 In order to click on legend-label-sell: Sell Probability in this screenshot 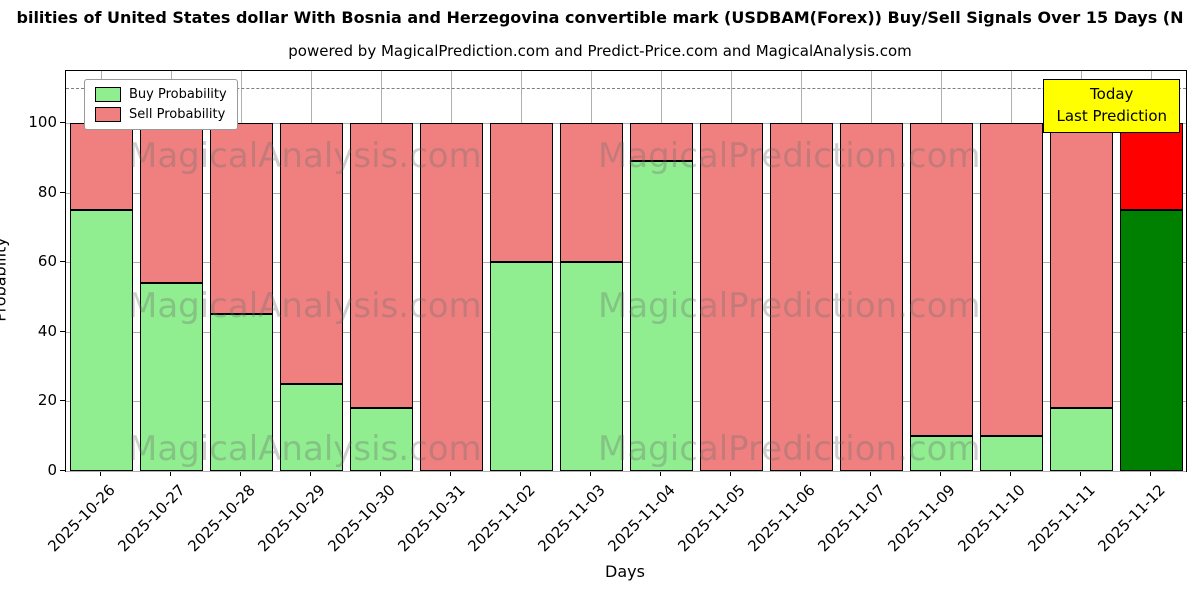, I will do `click(177, 114)`.